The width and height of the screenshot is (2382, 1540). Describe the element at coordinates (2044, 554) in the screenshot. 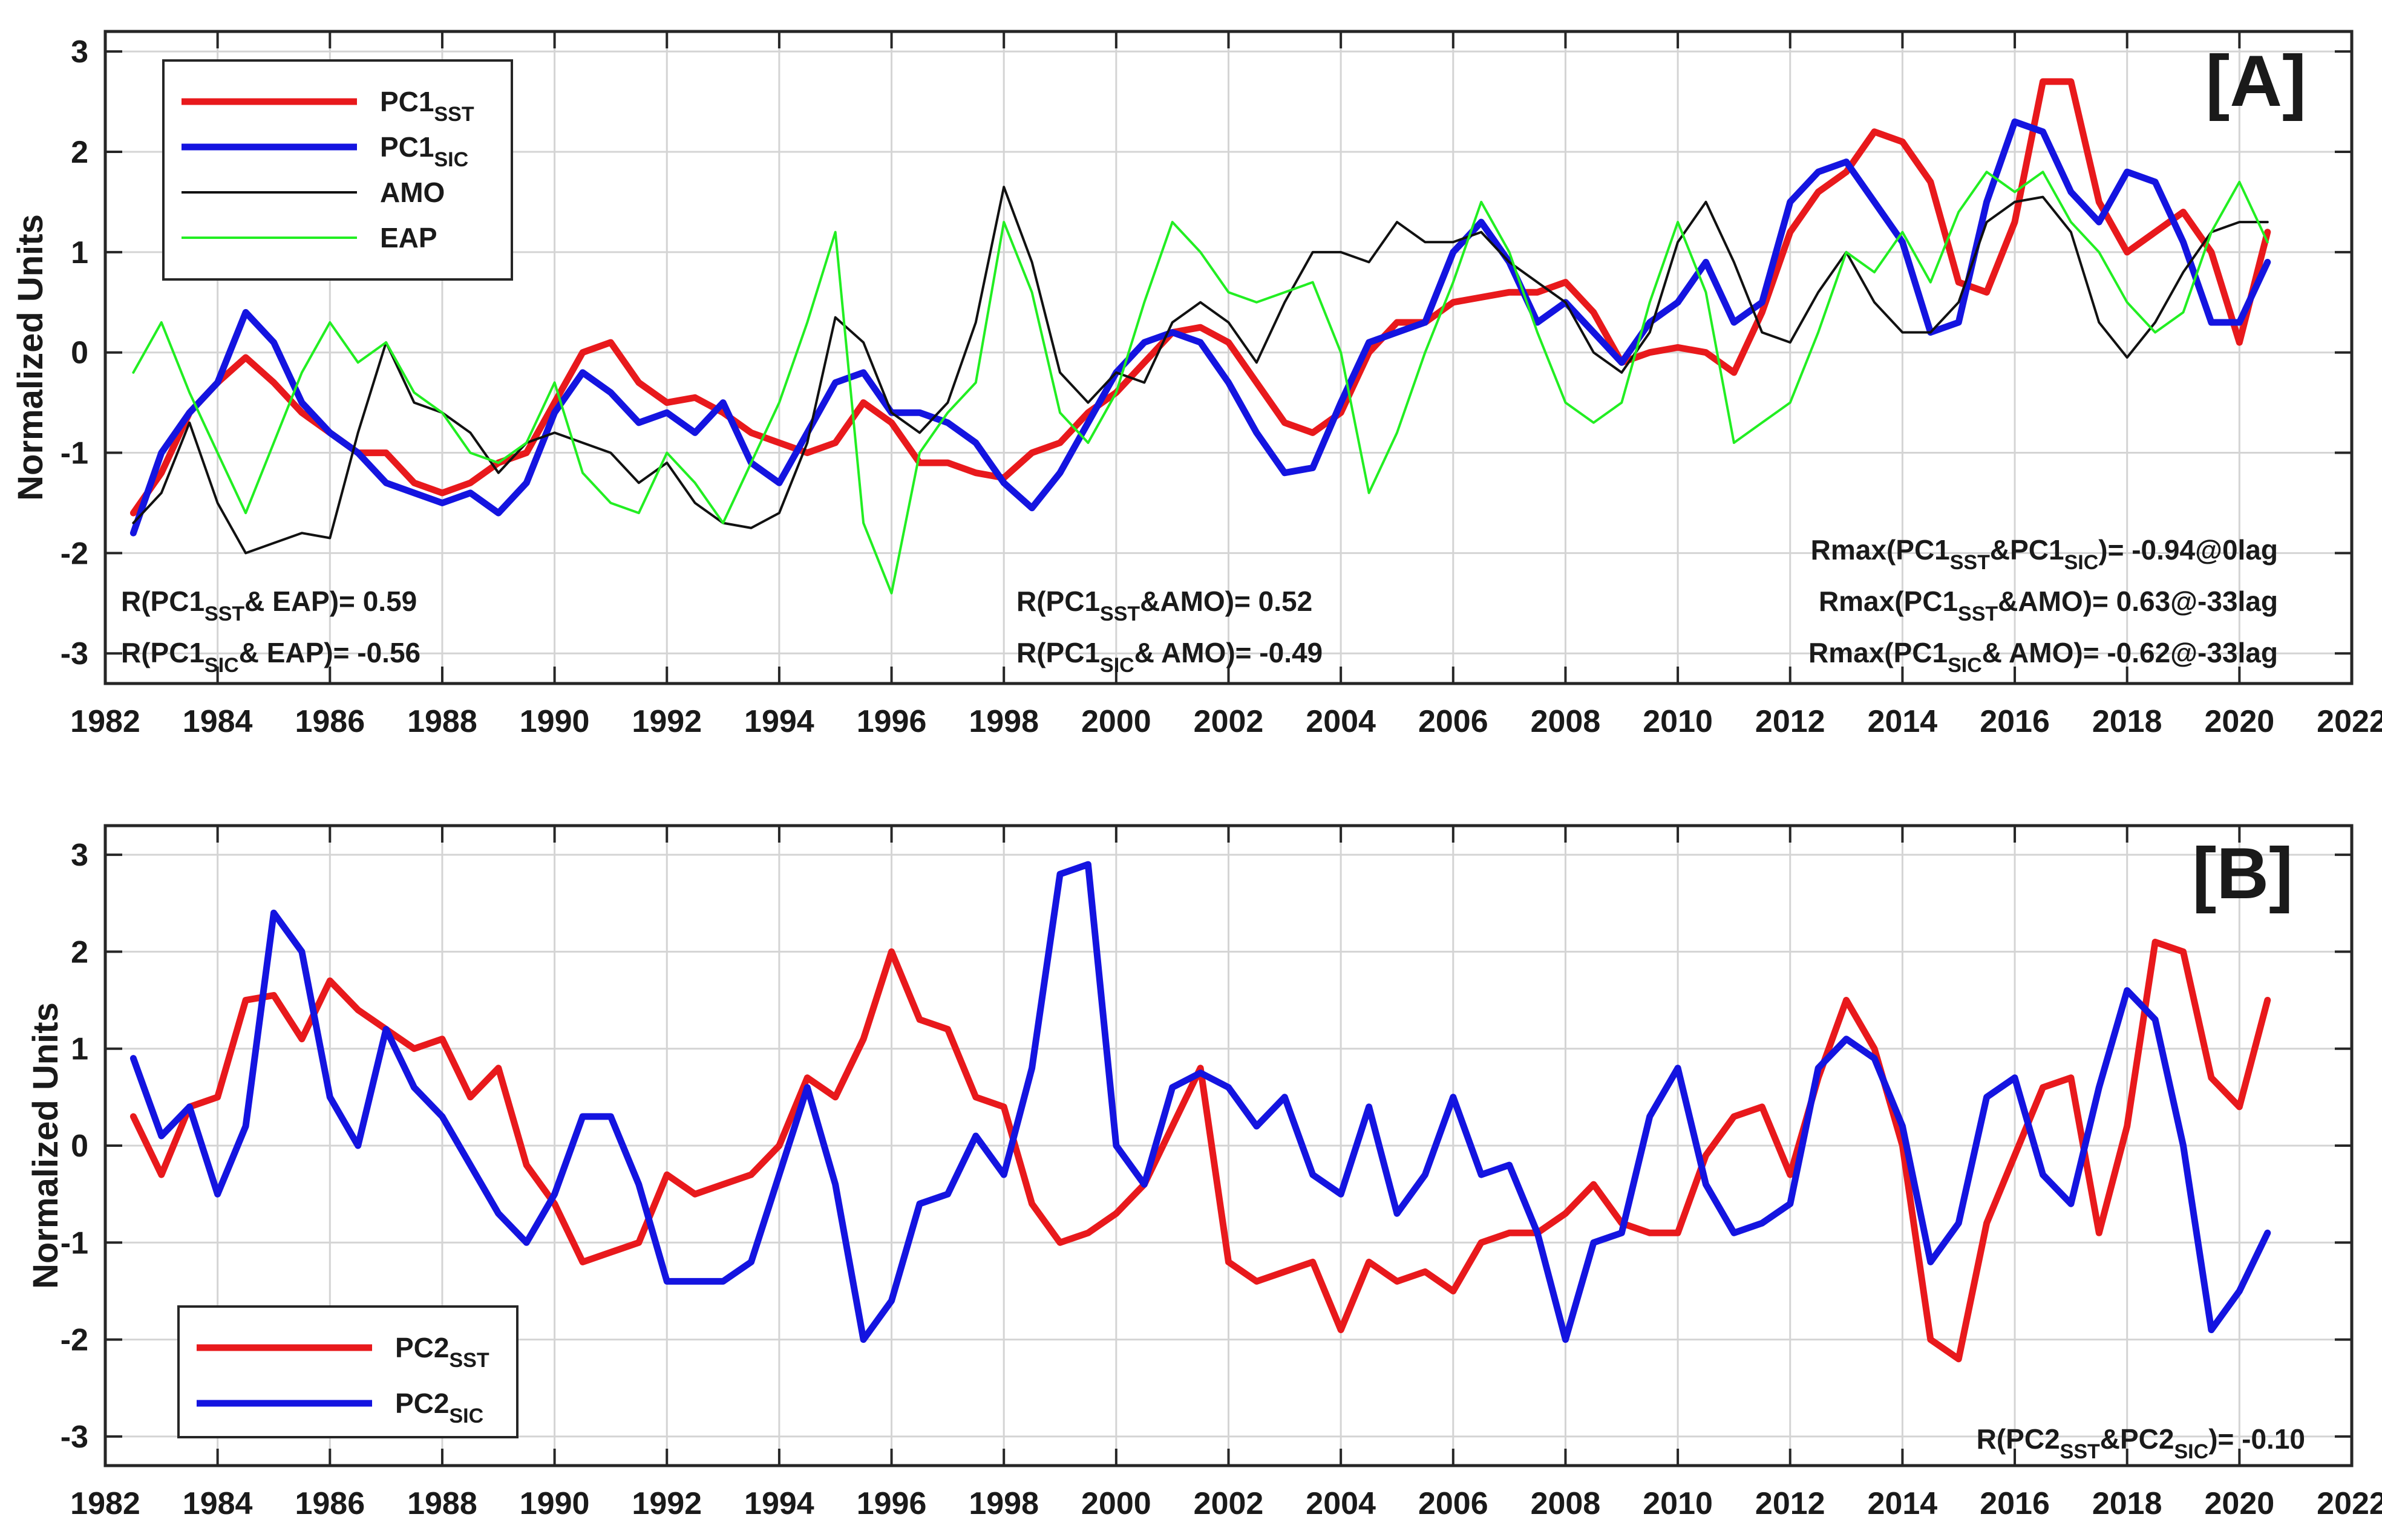

I see `correlation-annotation: Rmax(PC1SST&PC1SIC)= -0.94@0lag` at that location.